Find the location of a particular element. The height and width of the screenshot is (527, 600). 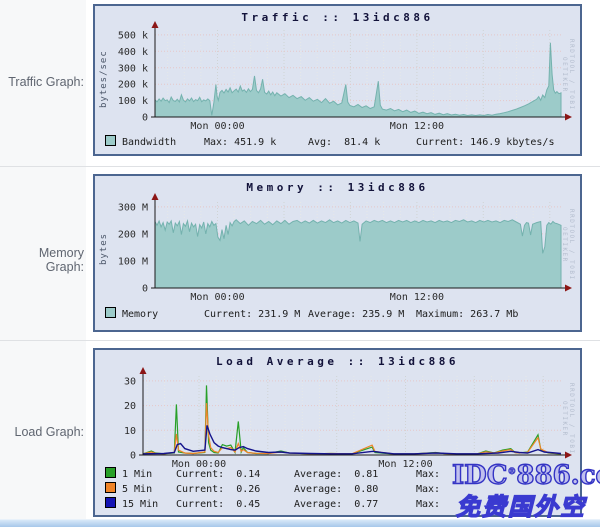

legend-stat: Current: 146.9 kbytes/s is located at coordinates (485, 142).